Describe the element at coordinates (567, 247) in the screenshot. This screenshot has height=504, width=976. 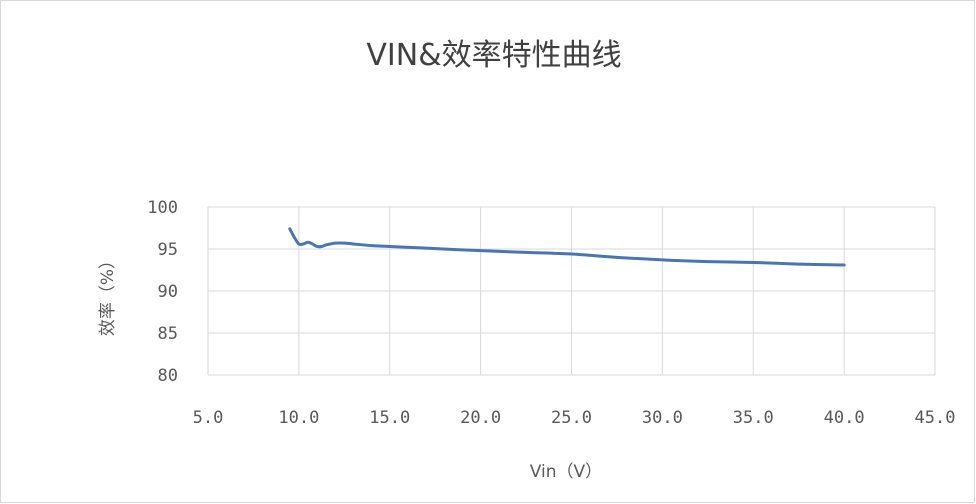
I see `series-line-efficiency` at that location.